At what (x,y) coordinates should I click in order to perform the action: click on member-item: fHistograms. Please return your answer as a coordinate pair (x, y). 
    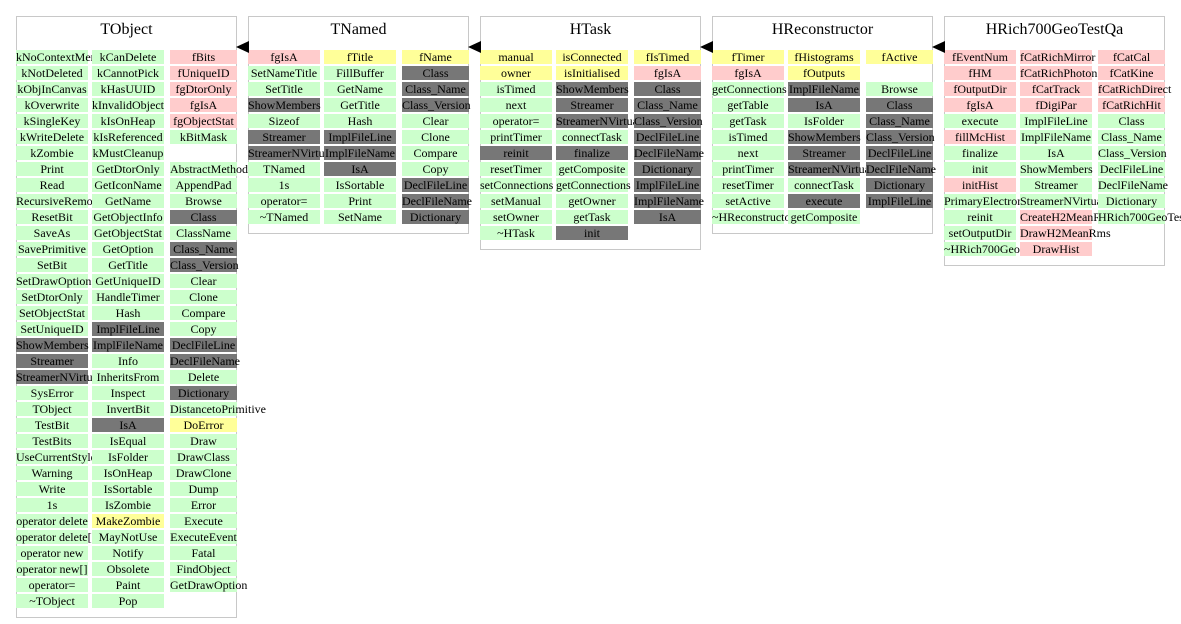
    Looking at the image, I should click on (824, 57).